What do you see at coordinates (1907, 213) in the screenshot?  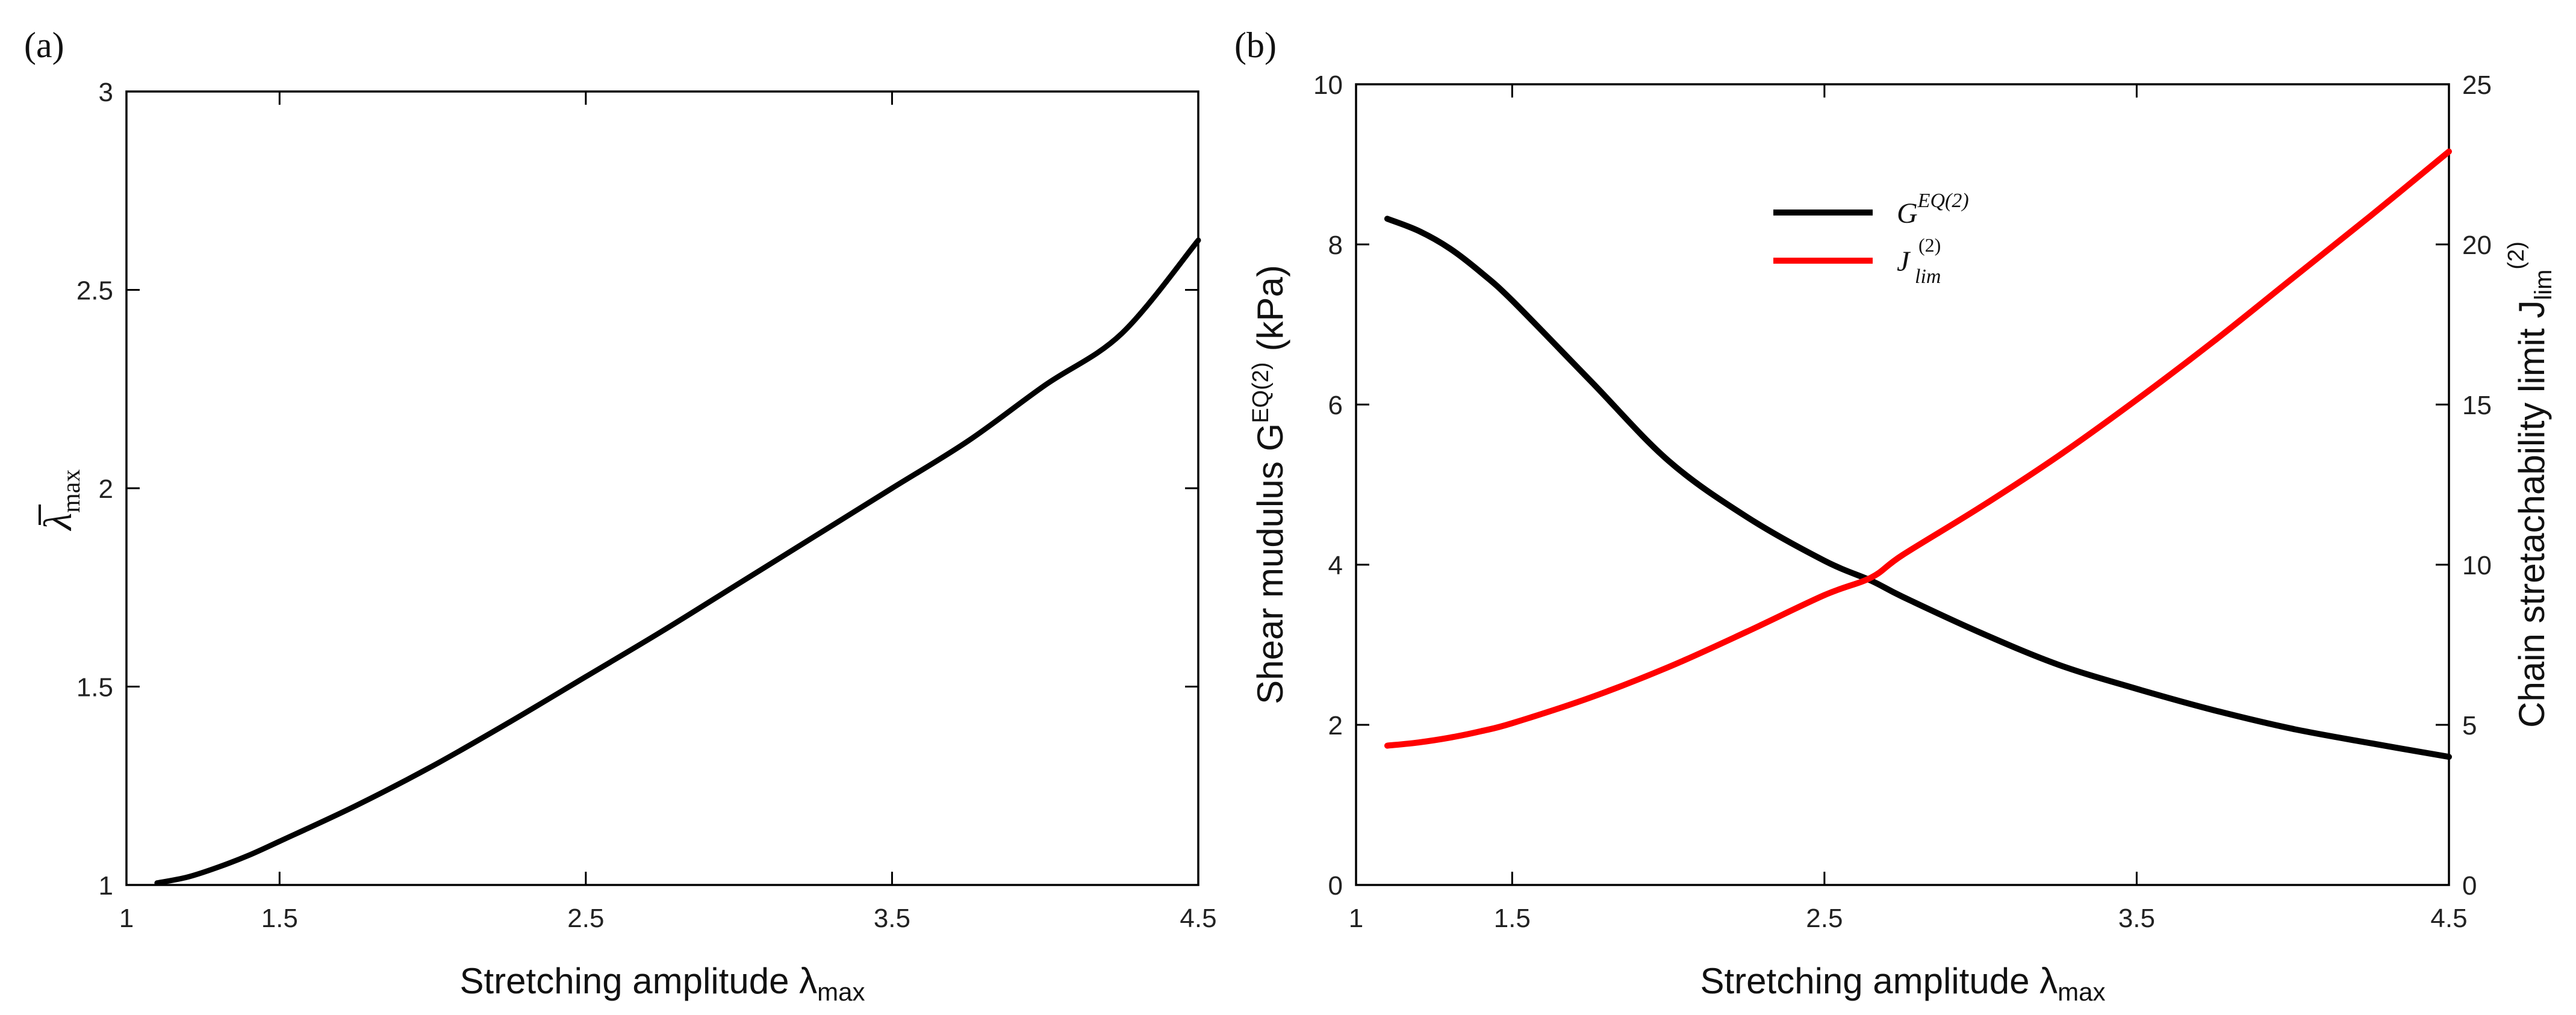 I see `legend-label-g-main: G` at bounding box center [1907, 213].